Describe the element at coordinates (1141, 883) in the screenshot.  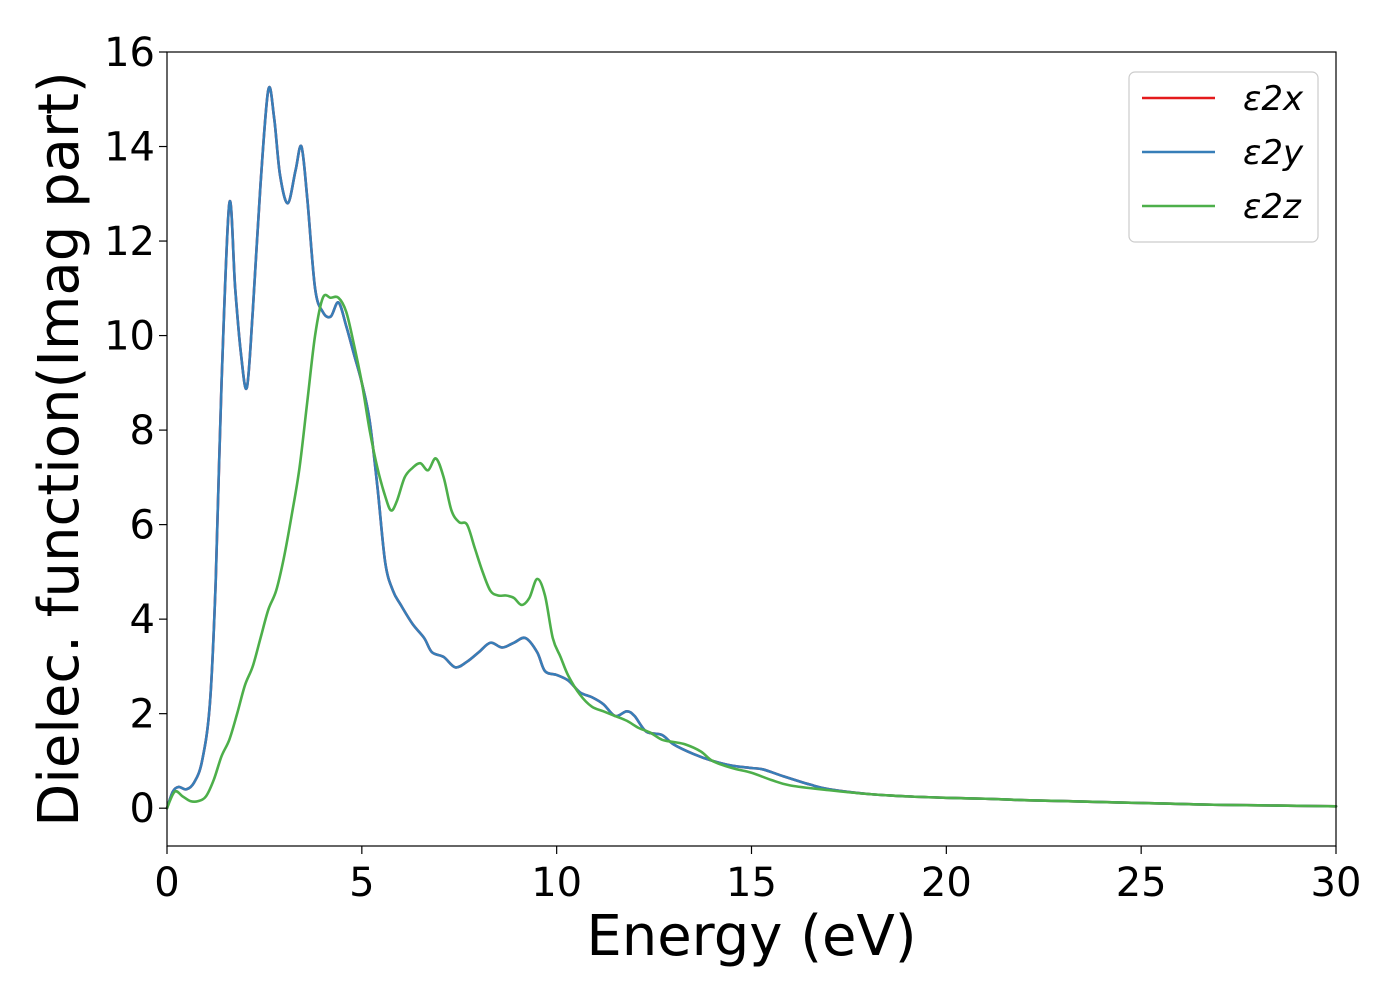
I see `x-tick-label: 25` at that location.